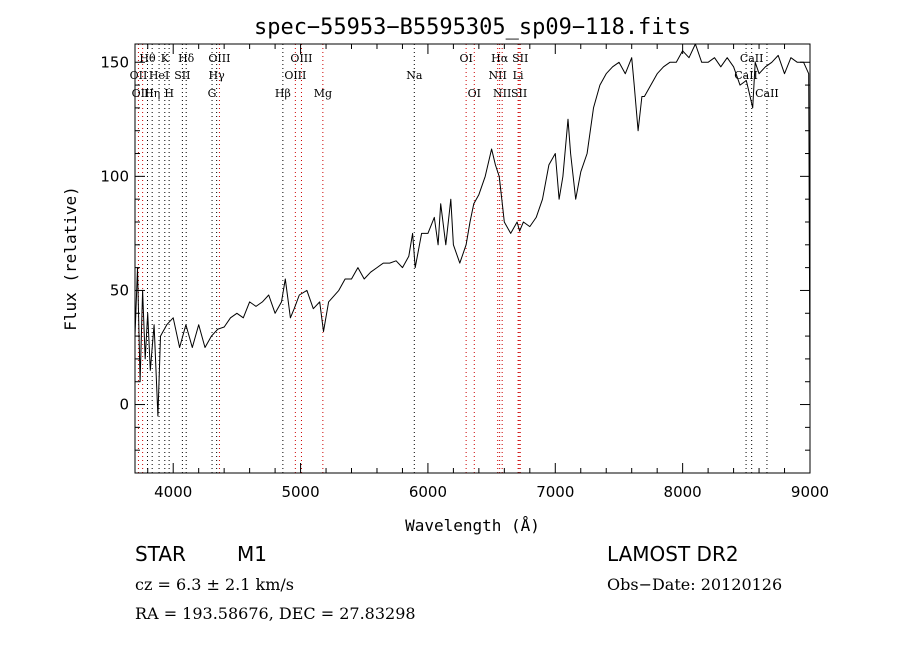  What do you see at coordinates (119, 290) in the screenshot?
I see `y-tick-label: 50` at bounding box center [119, 290].